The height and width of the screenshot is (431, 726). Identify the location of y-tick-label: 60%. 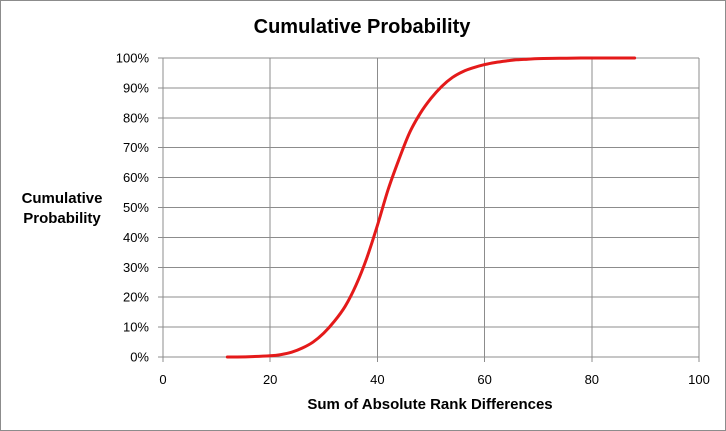
(136, 177).